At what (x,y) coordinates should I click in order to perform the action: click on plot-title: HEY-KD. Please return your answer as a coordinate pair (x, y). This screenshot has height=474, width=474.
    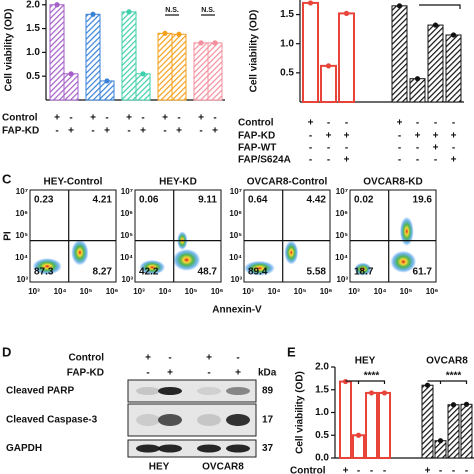
    Looking at the image, I should click on (178, 182).